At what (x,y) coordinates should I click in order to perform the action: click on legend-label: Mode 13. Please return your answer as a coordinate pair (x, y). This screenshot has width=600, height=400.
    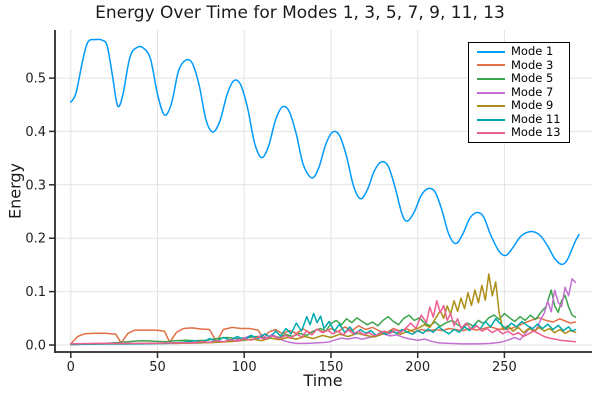
    Looking at the image, I should click on (536, 132).